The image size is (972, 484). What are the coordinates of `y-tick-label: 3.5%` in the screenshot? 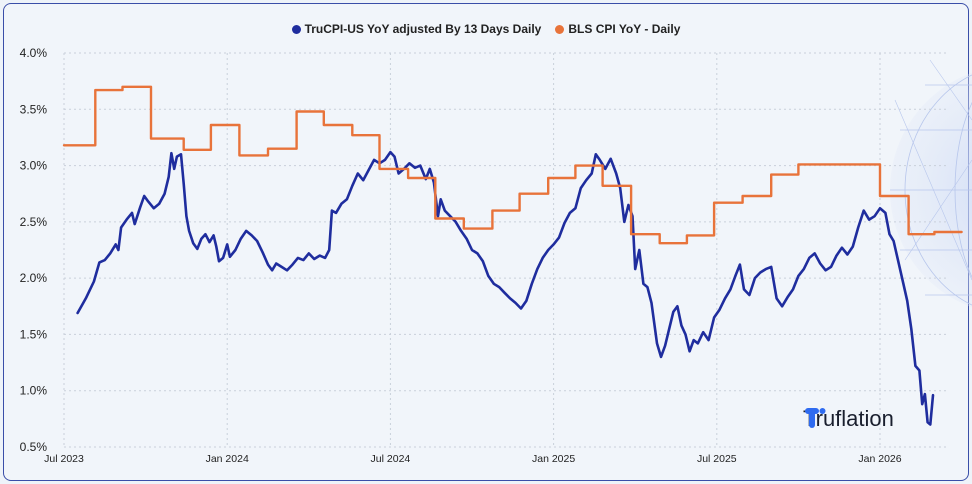 It's located at (34, 109).